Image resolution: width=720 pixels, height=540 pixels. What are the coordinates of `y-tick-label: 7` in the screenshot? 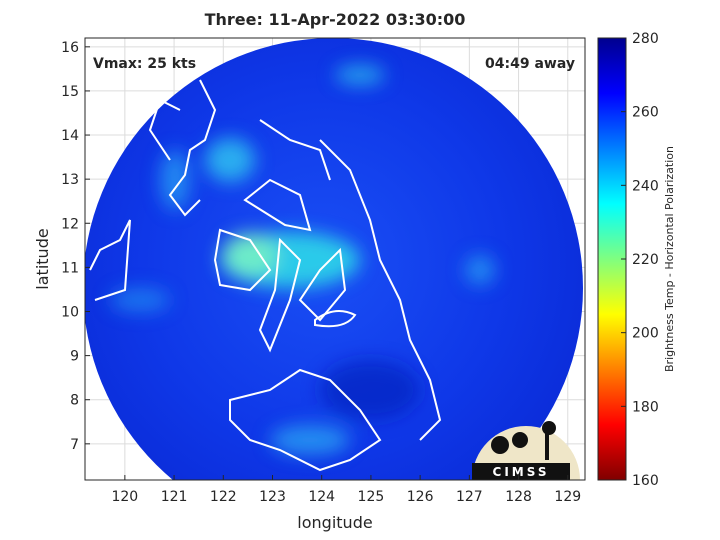 It's located at (74, 445).